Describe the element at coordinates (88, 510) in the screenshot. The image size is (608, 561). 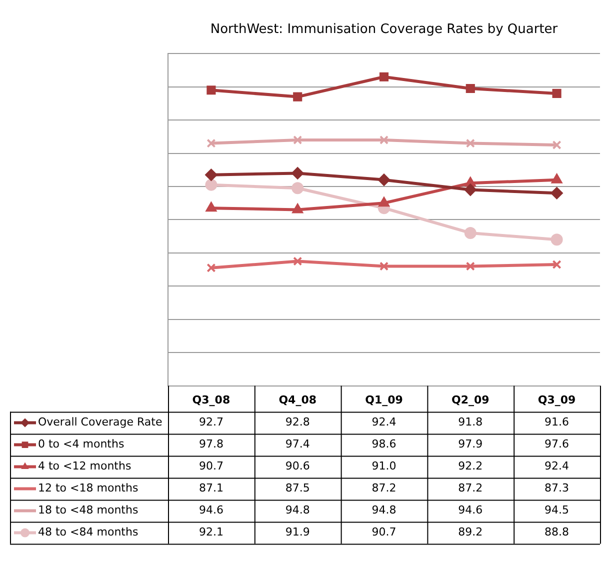
I see `legend-label: 18 to <48 months` at that location.